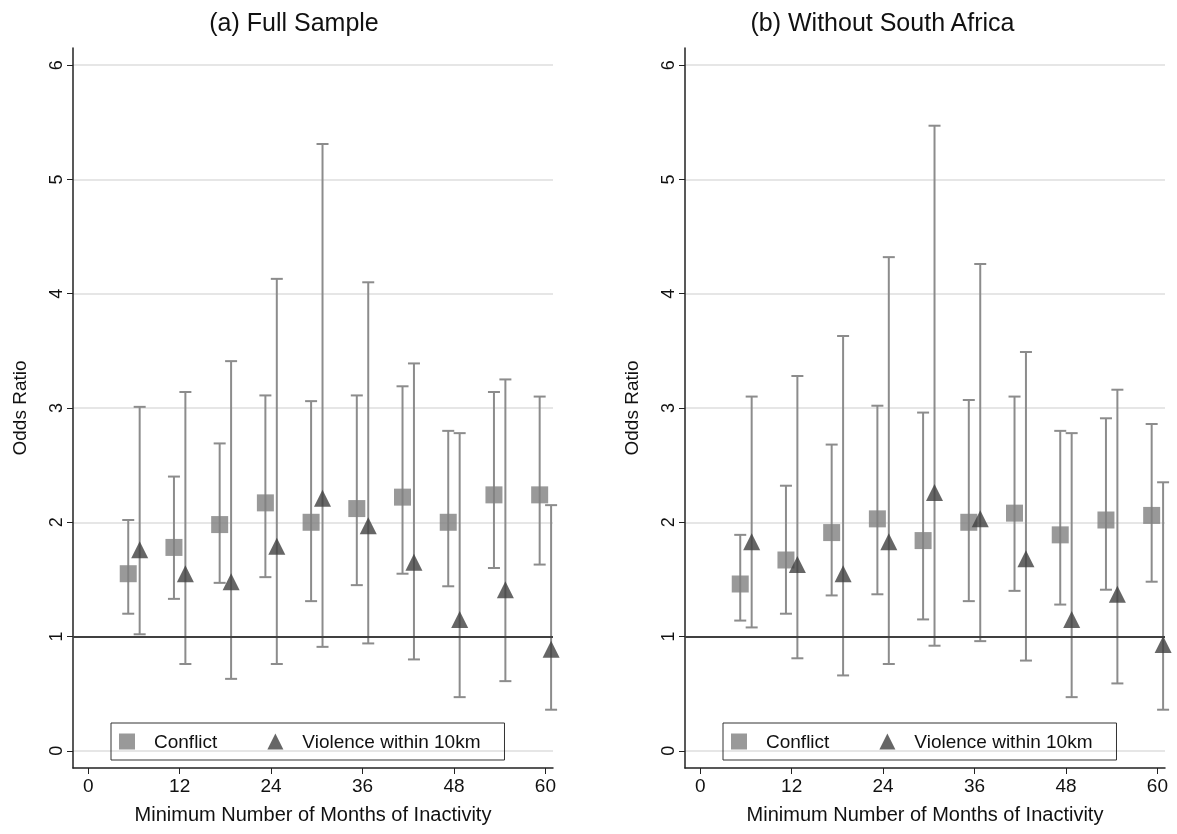 This screenshot has width=1177, height=834. Describe the element at coordinates (294, 21) in the screenshot. I see `chart-title: (a) Full Sample` at that location.